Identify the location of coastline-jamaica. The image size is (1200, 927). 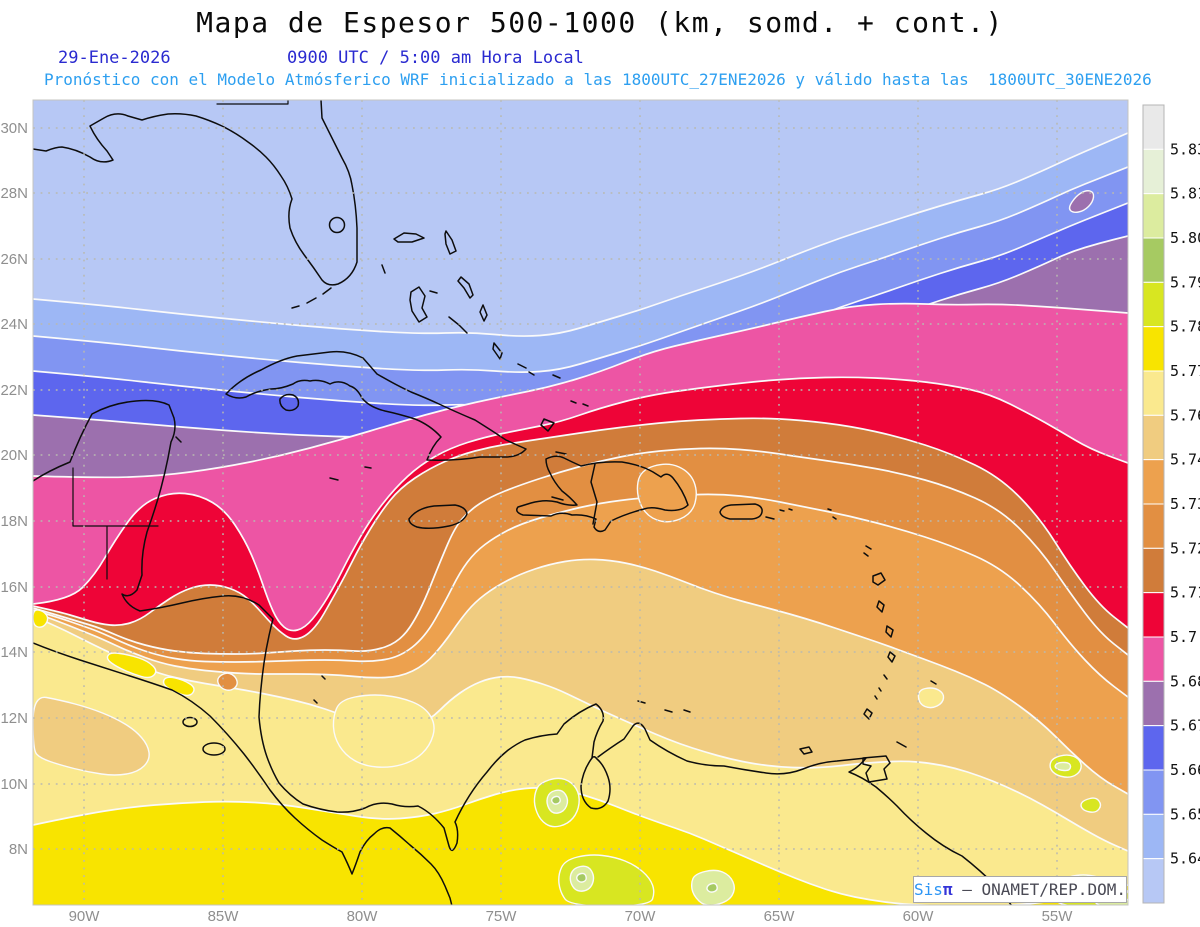
(438, 517).